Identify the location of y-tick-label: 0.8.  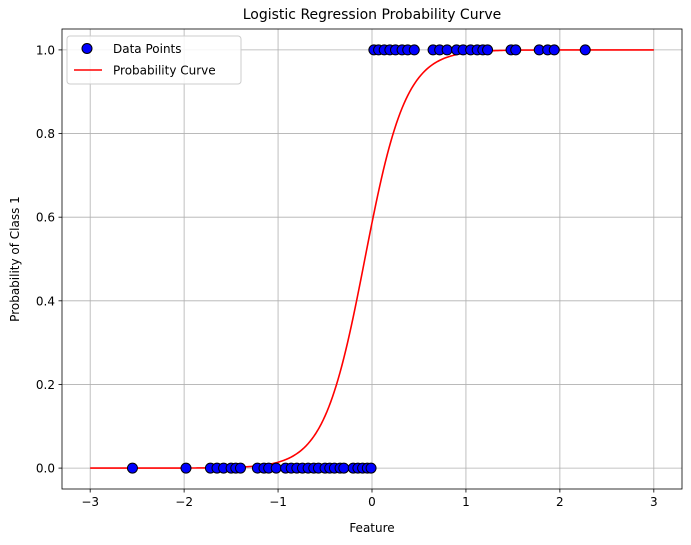
(45, 134).